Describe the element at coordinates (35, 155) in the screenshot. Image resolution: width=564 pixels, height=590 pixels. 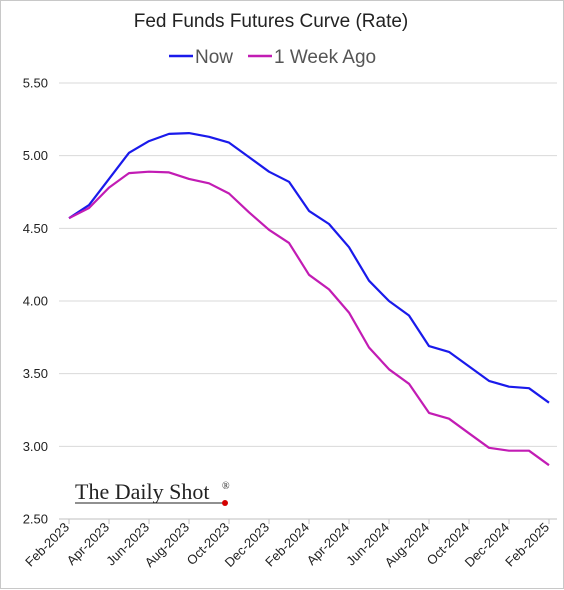
I see `y-tick-label: 5.00` at that location.